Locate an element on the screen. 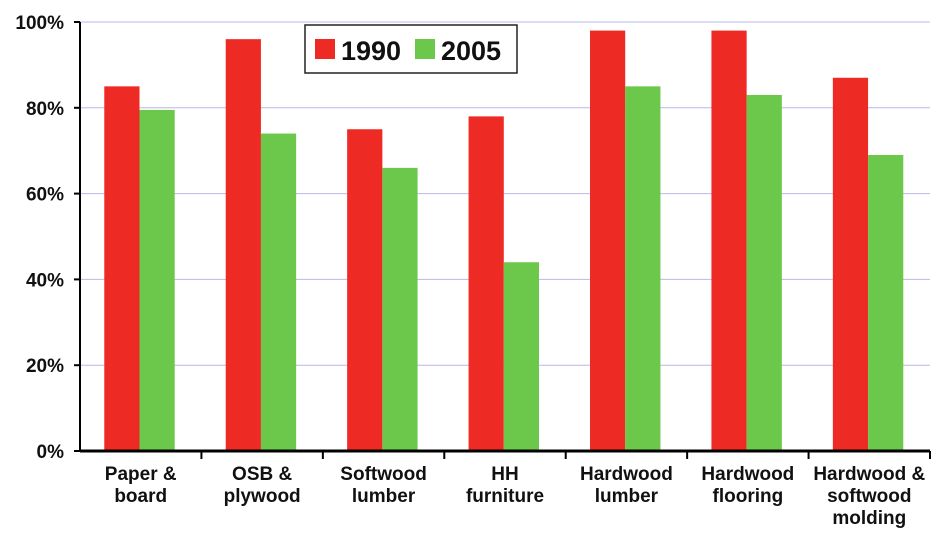  legend-label: 1990 is located at coordinates (371, 51).